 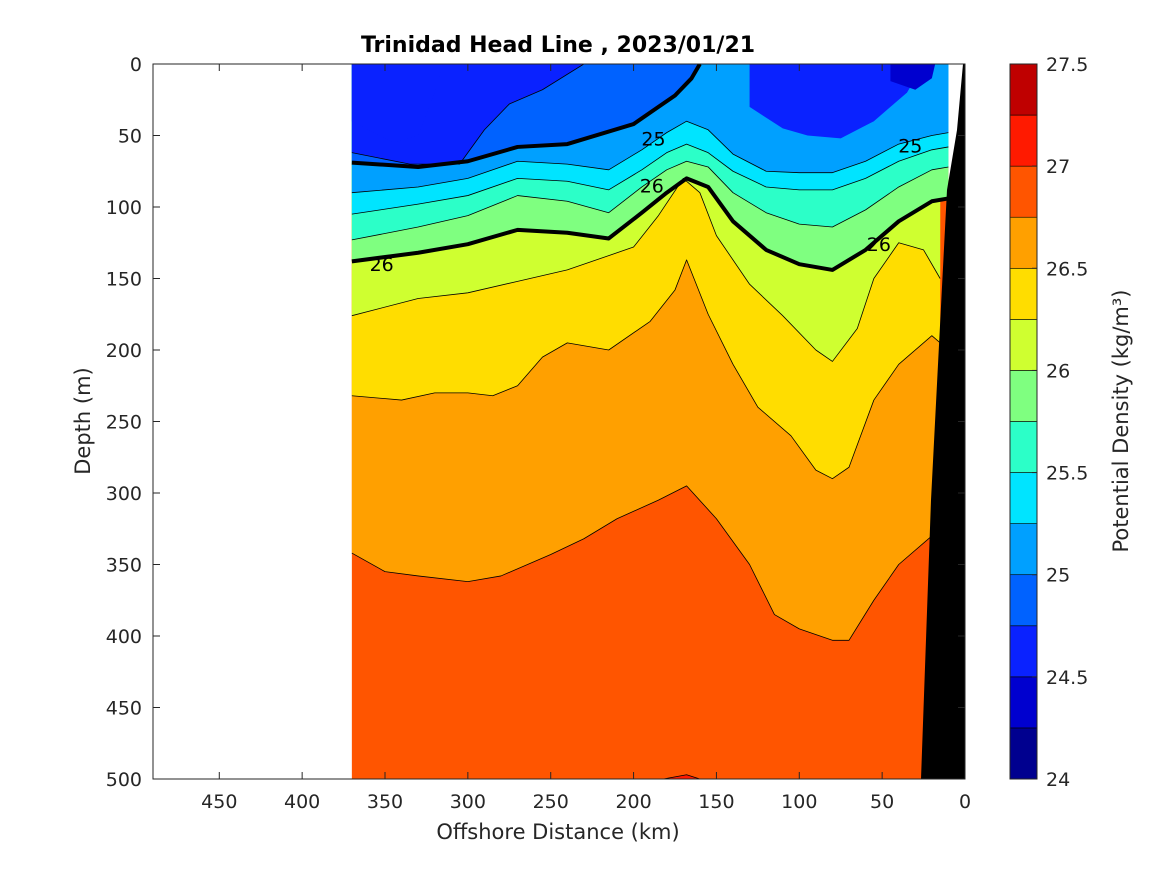 I want to click on bathymetry, so click(x=943, y=421).